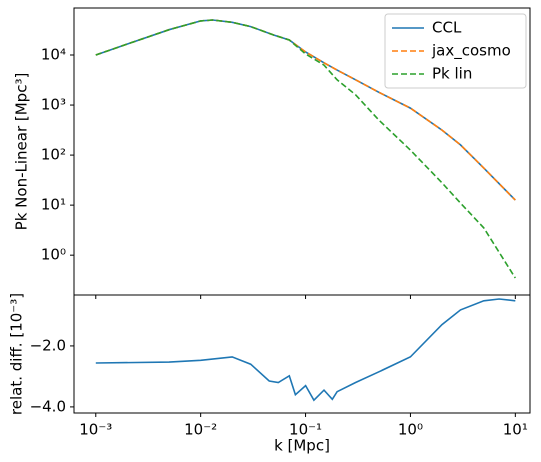 The height and width of the screenshot is (462, 541). Describe the element at coordinates (48, 406) in the screenshot. I see `y-tick-label: −4.0` at that location.